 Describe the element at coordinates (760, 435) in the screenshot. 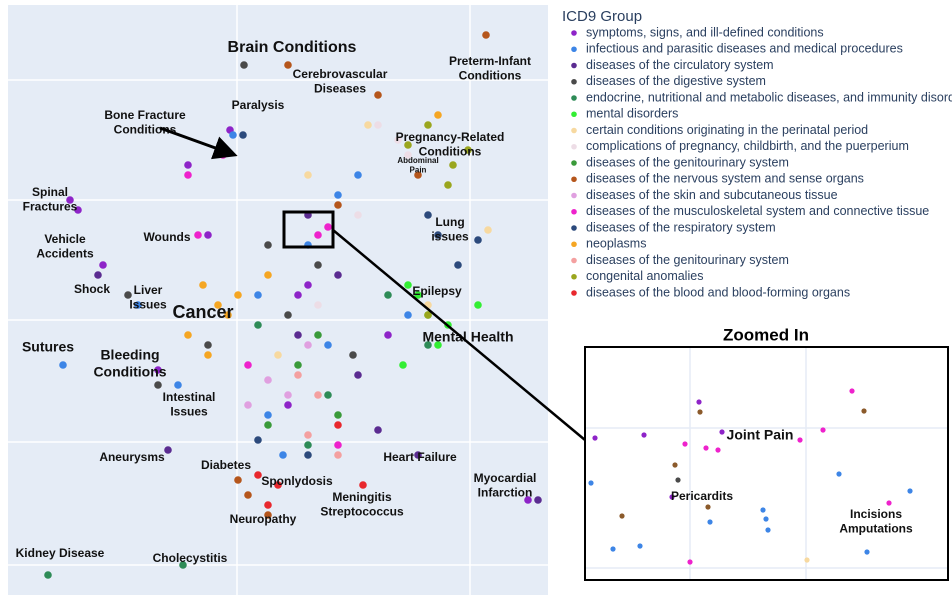

I see `annotation: Joint Pain` at that location.